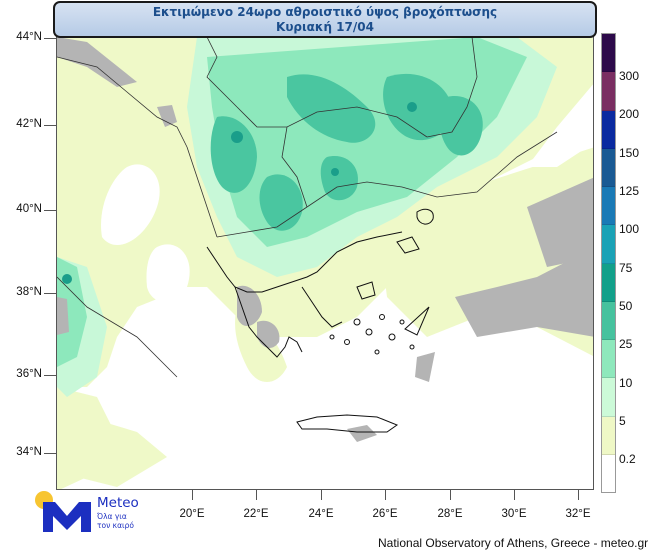 This screenshot has height=550, width=650. Describe the element at coordinates (608, 473) in the screenshot. I see `colorbar-segment-lt0.2` at that location.